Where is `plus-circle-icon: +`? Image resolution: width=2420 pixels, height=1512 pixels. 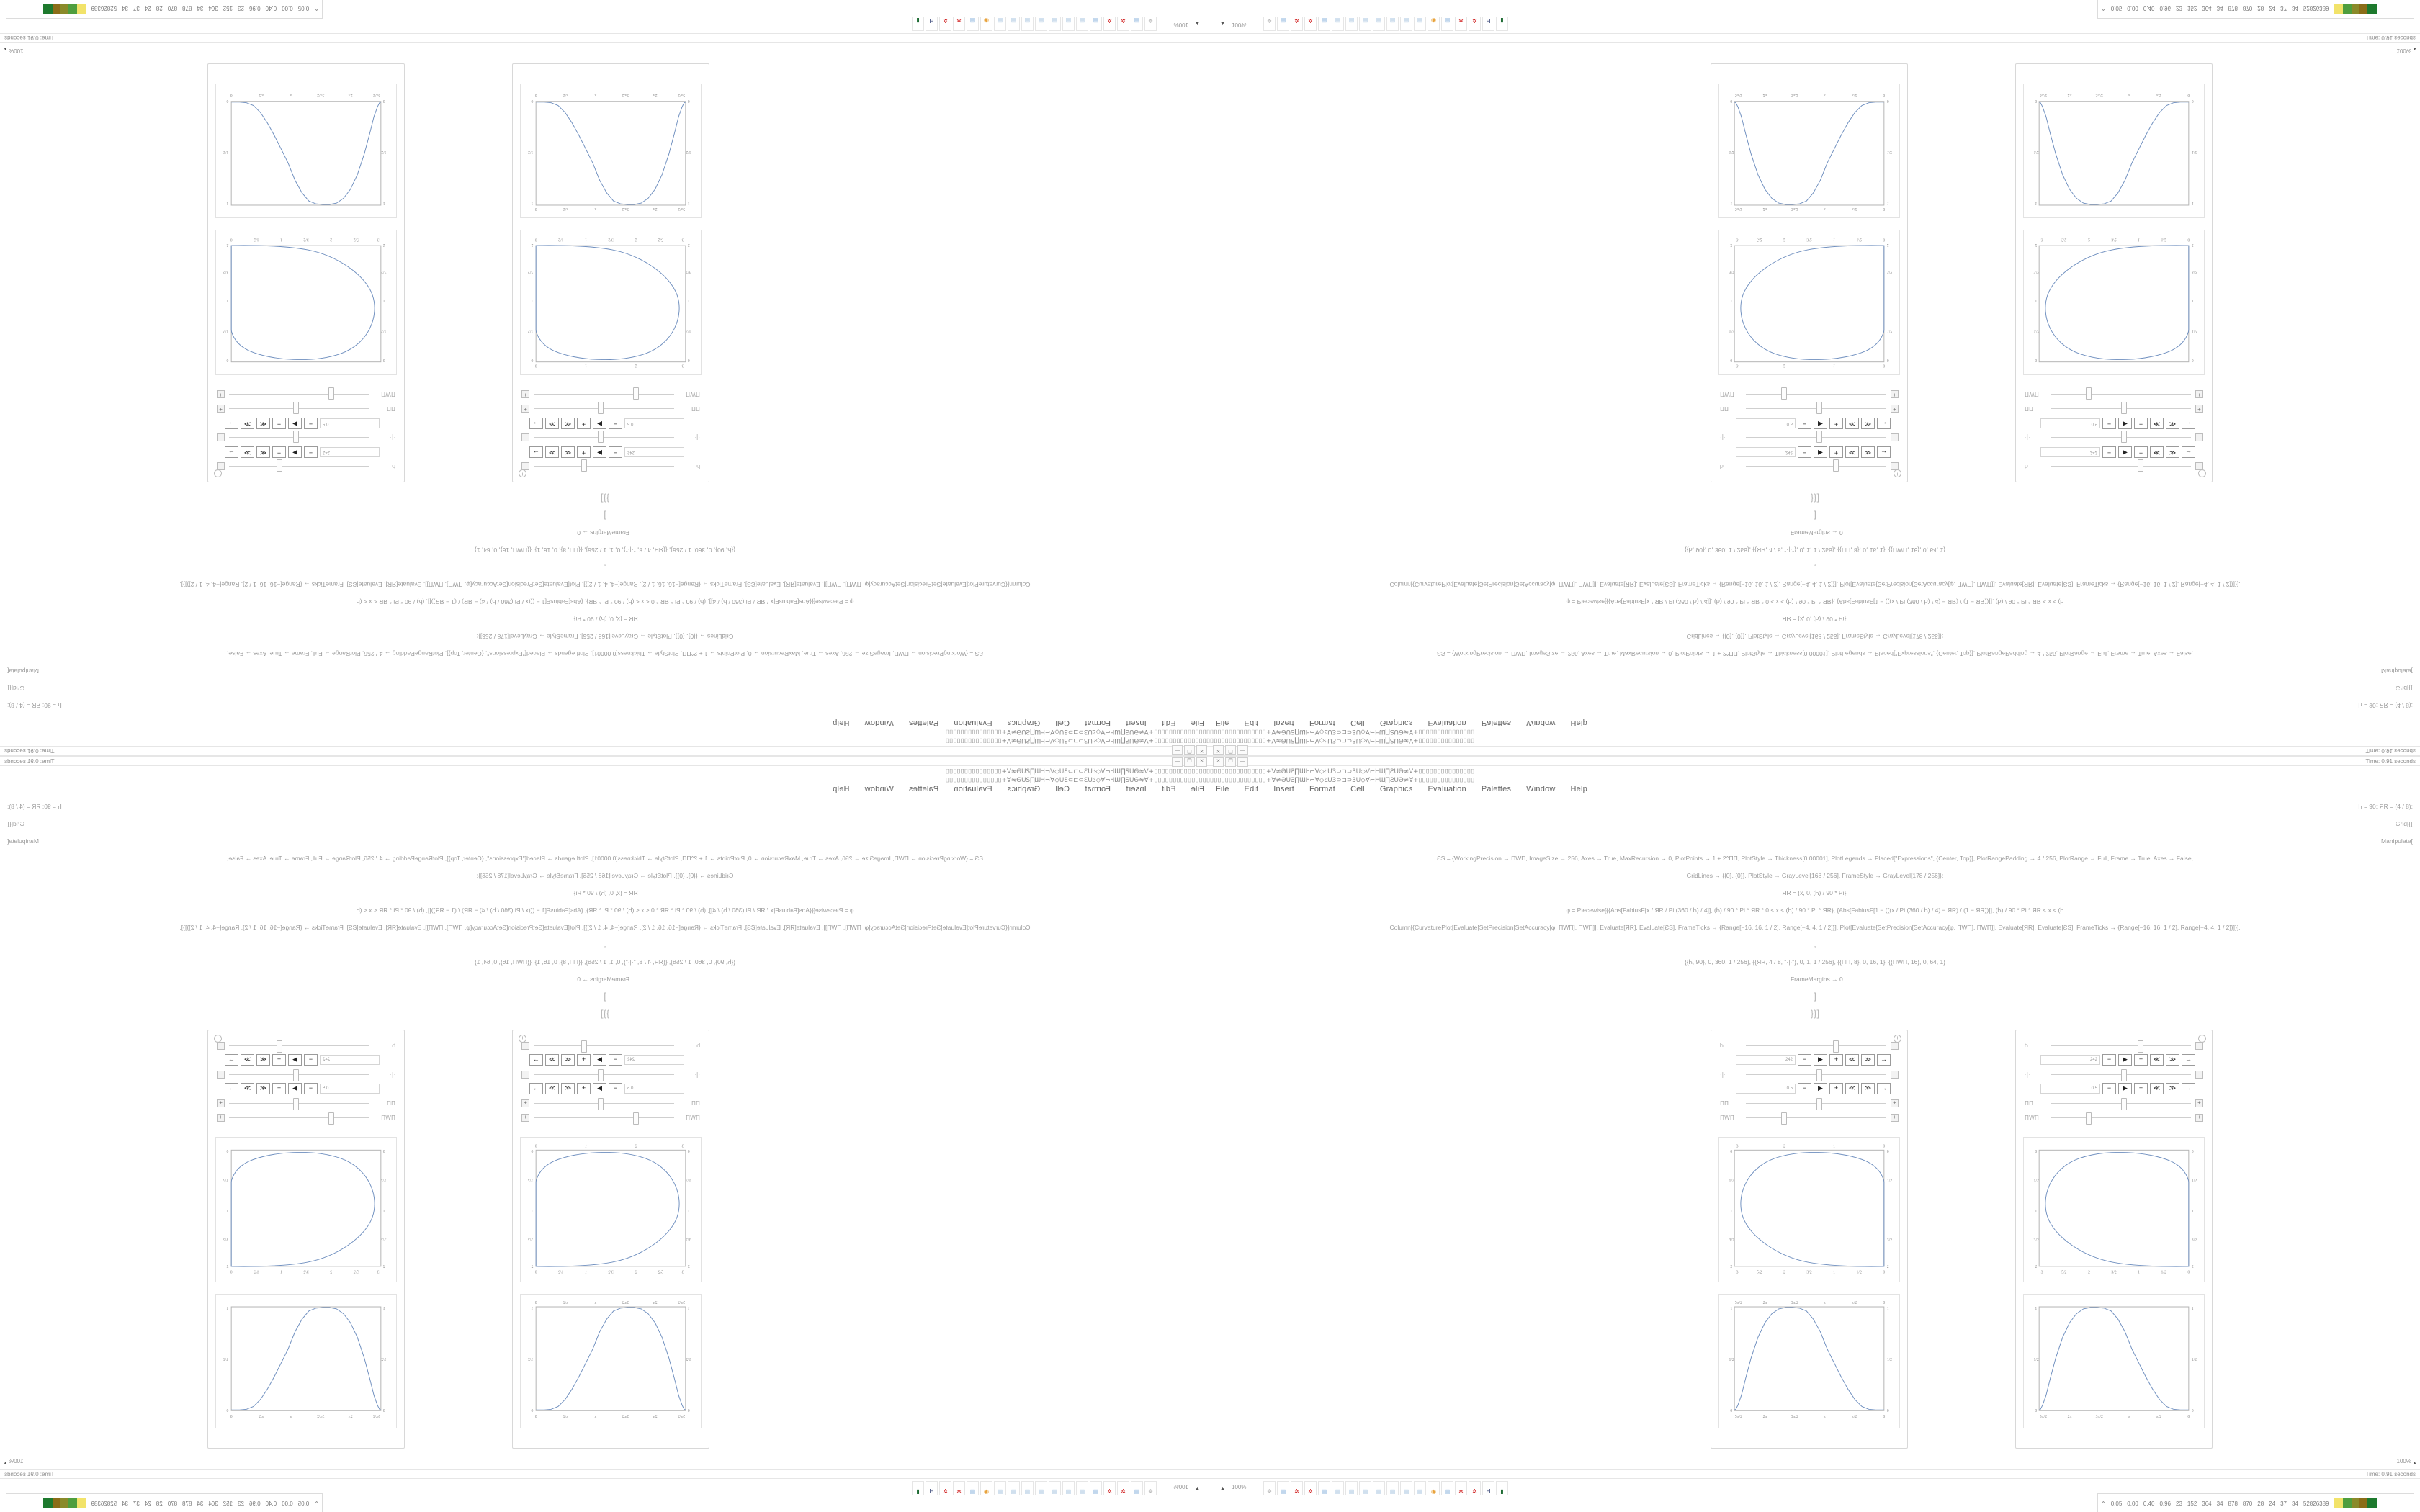 plus-circle-icon: + is located at coordinates (522, 1039).